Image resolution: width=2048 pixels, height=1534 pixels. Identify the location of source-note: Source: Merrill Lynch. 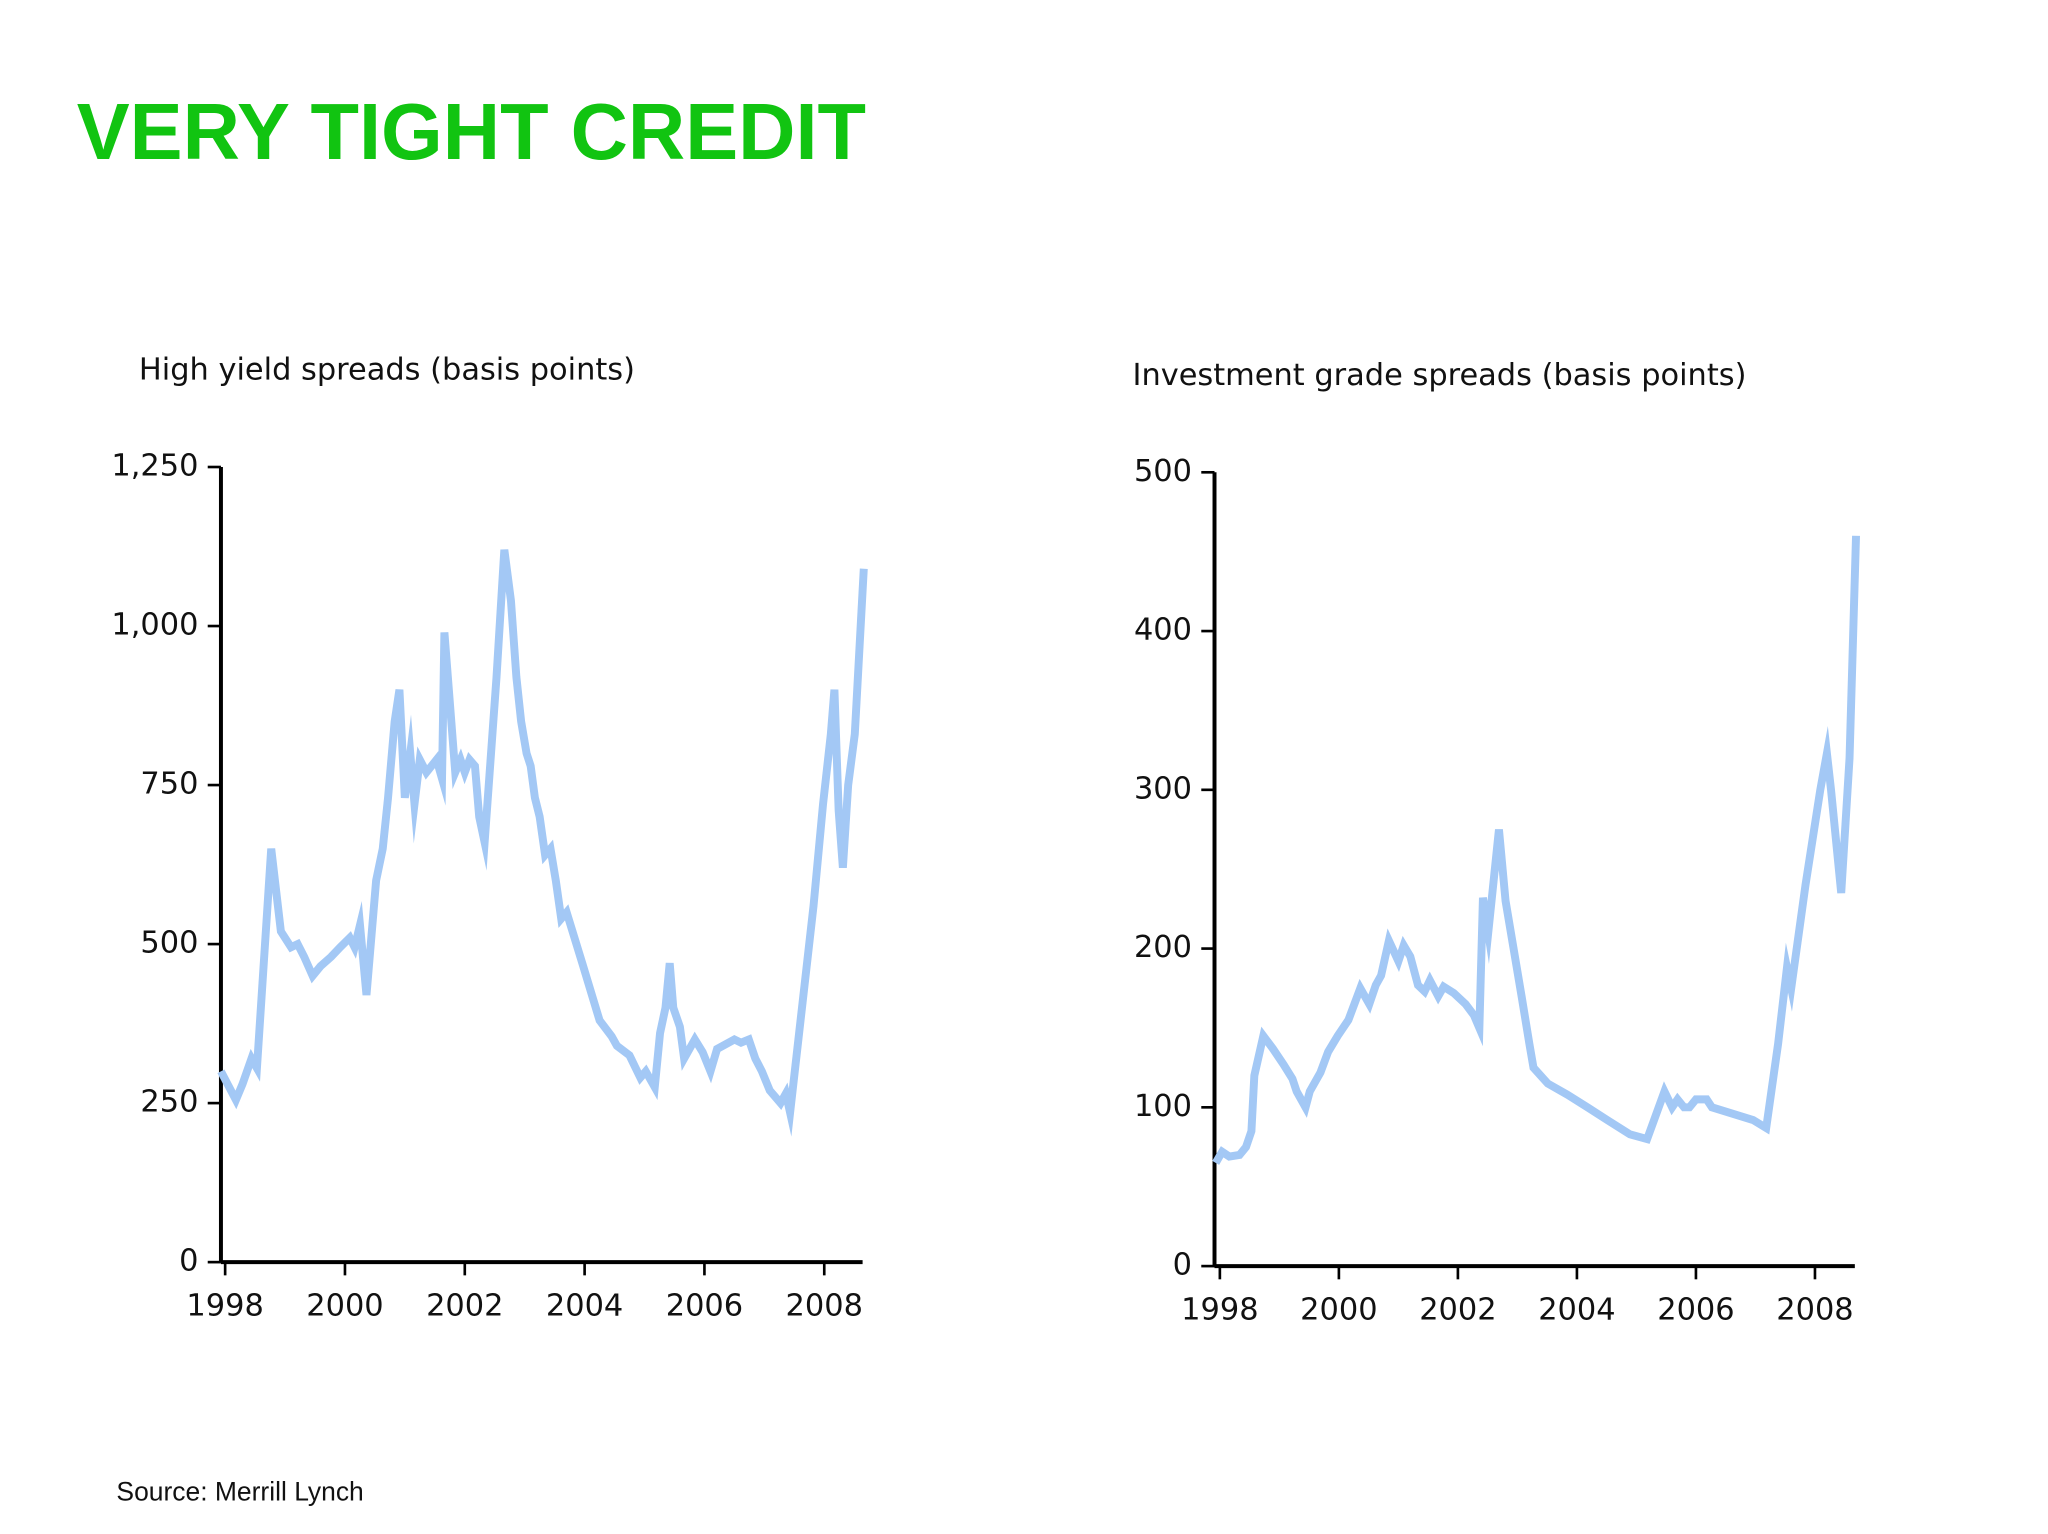
(239, 1491).